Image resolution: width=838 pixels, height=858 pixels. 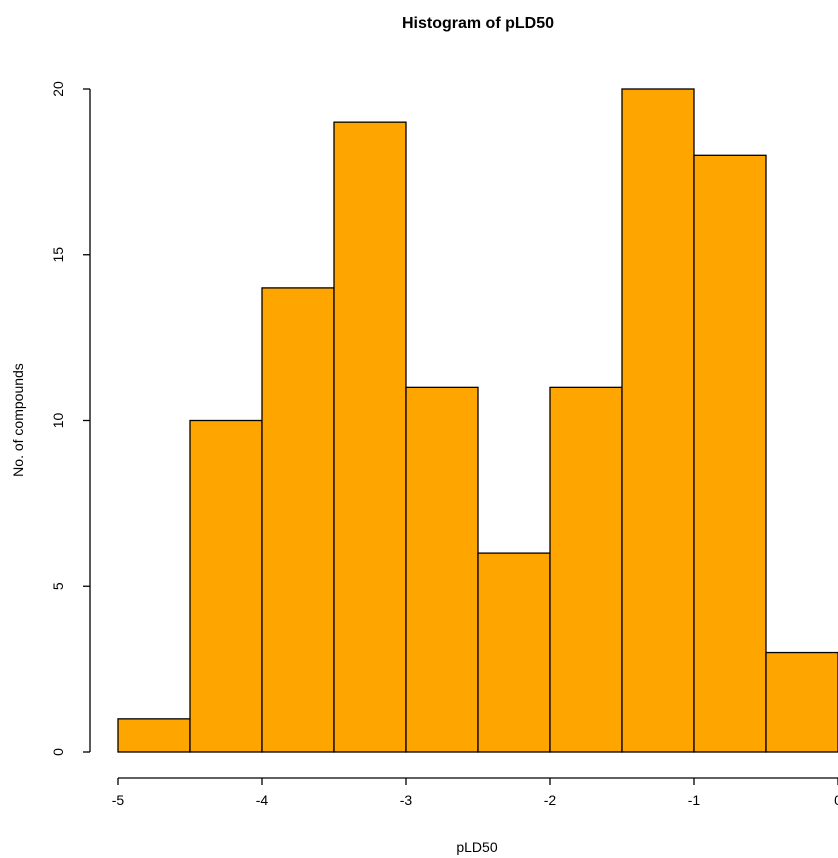 What do you see at coordinates (694, 800) in the screenshot?
I see `x-tick-label: -1` at bounding box center [694, 800].